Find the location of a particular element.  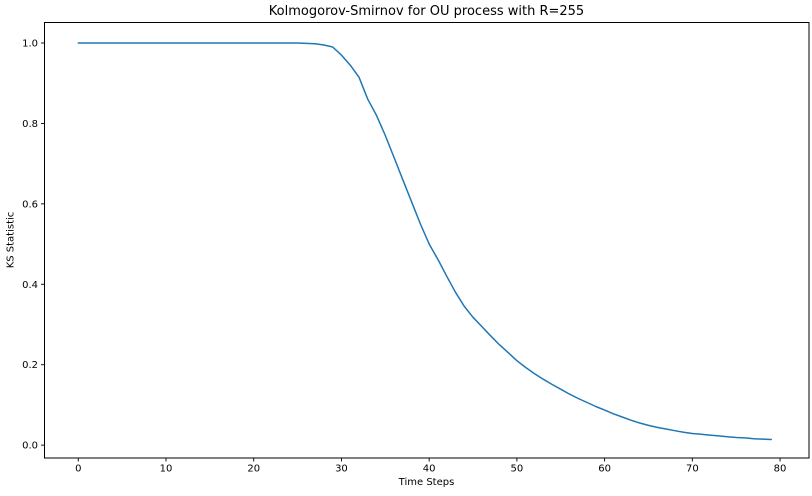

y-tick-label: 0.2 is located at coordinates (30, 365).